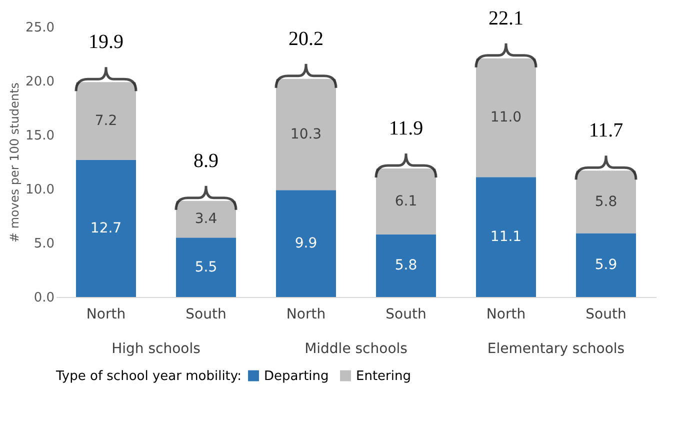  I want to click on data-label: 5.5, so click(206, 267).